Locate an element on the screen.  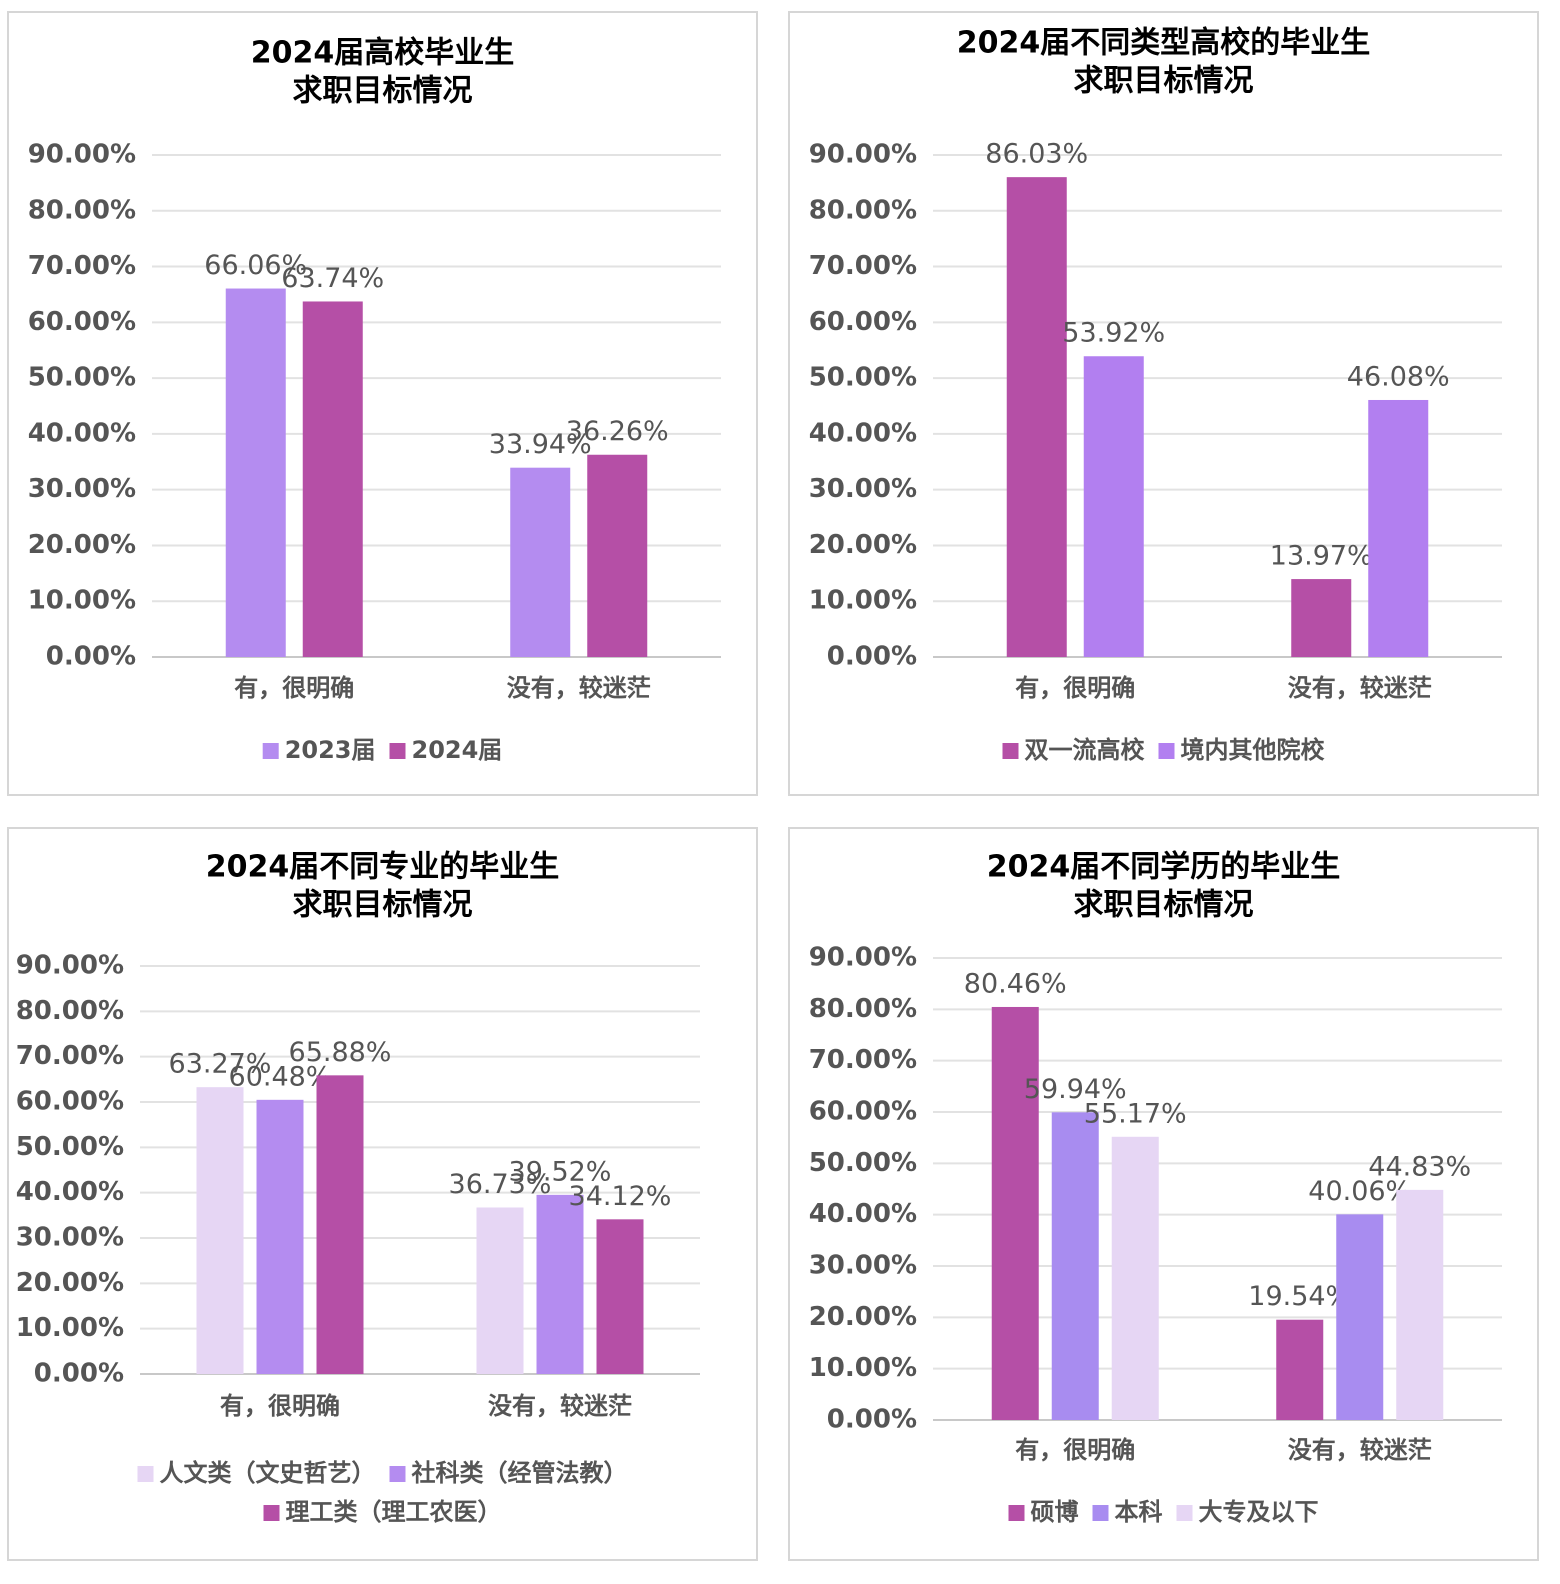
value-label: 65.88% is located at coordinates (340, 1052).